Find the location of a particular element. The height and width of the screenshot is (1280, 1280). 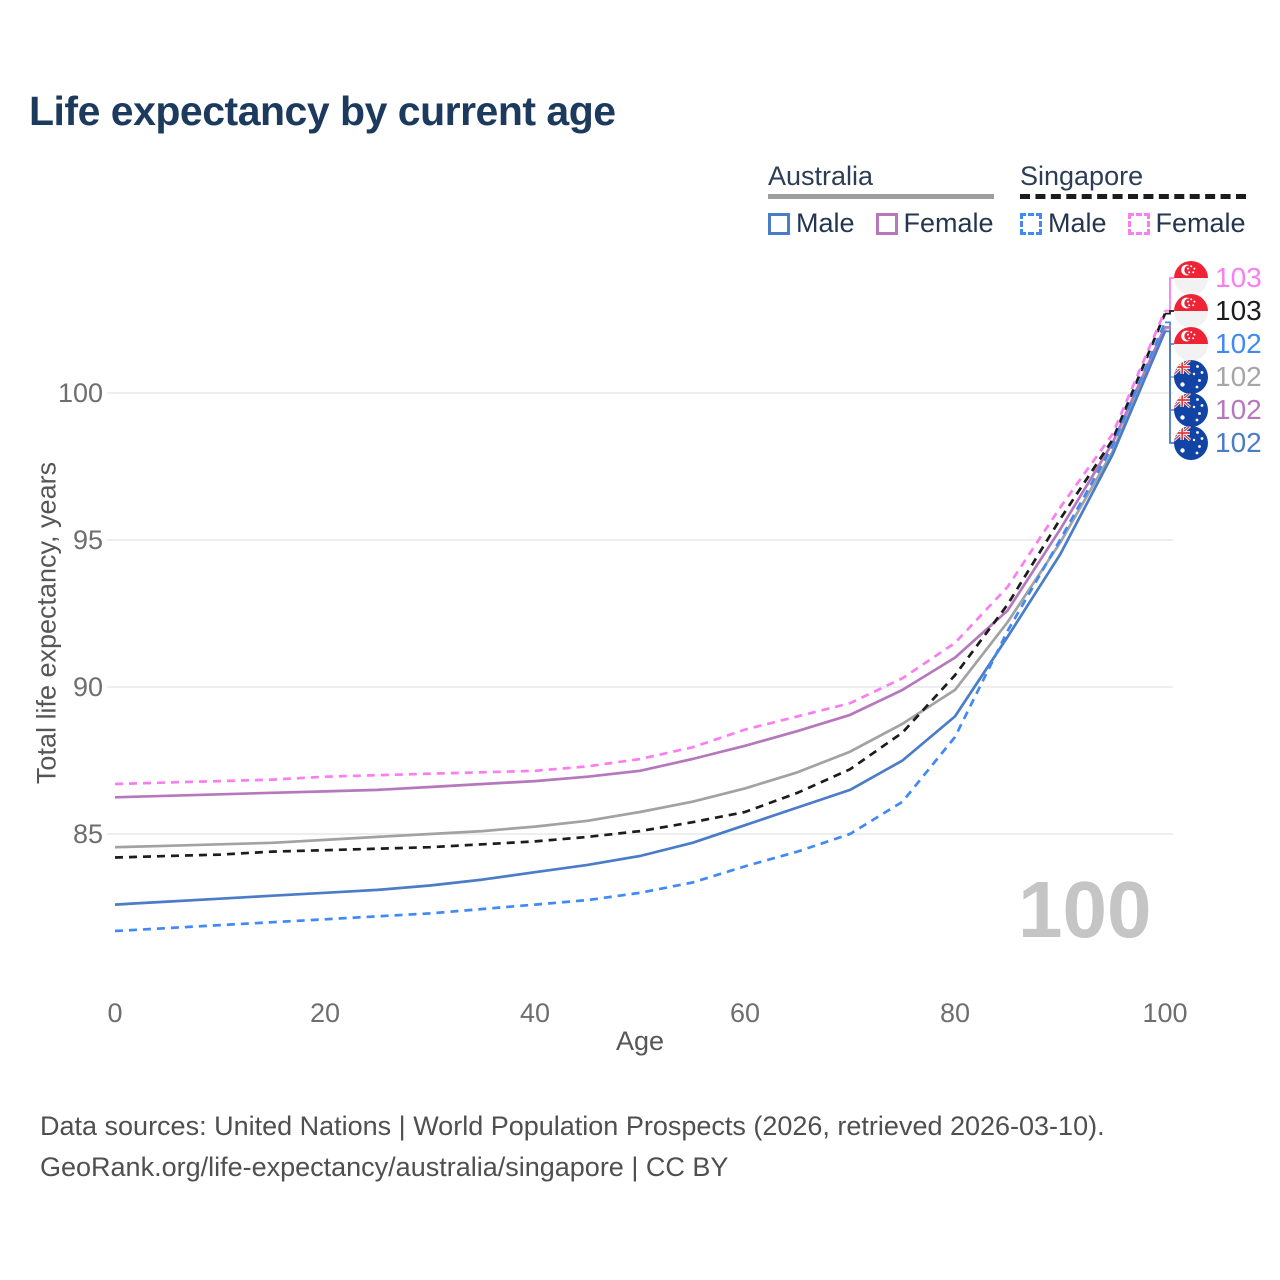

legend-item-singapore-female: Female is located at coordinates (1186, 223).